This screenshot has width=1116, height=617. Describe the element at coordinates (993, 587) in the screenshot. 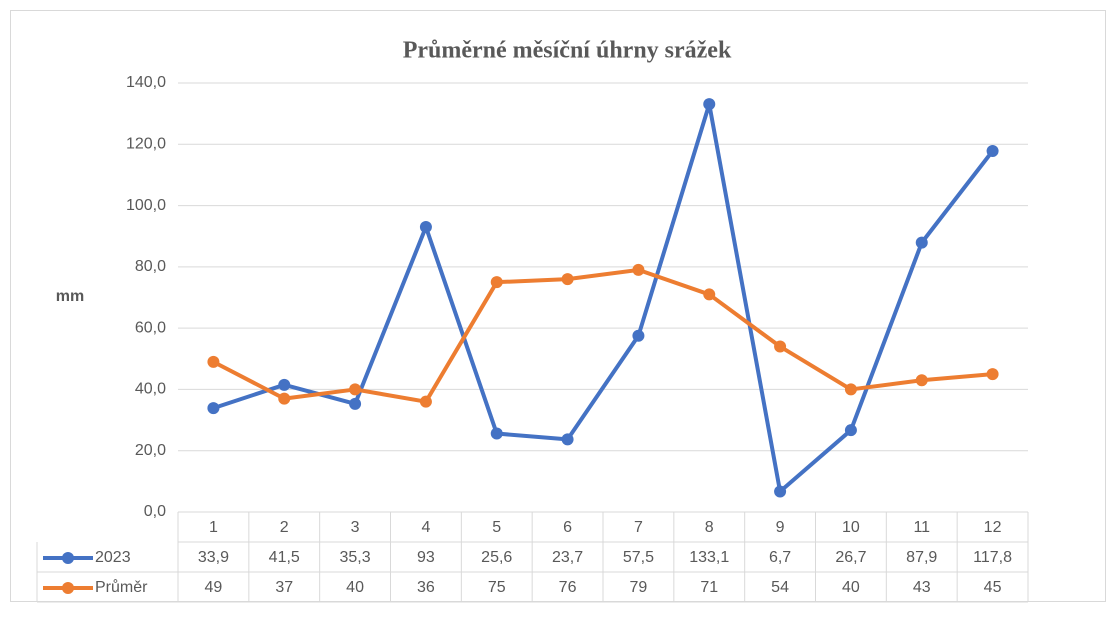

I see `data-table-value: 45` at that location.